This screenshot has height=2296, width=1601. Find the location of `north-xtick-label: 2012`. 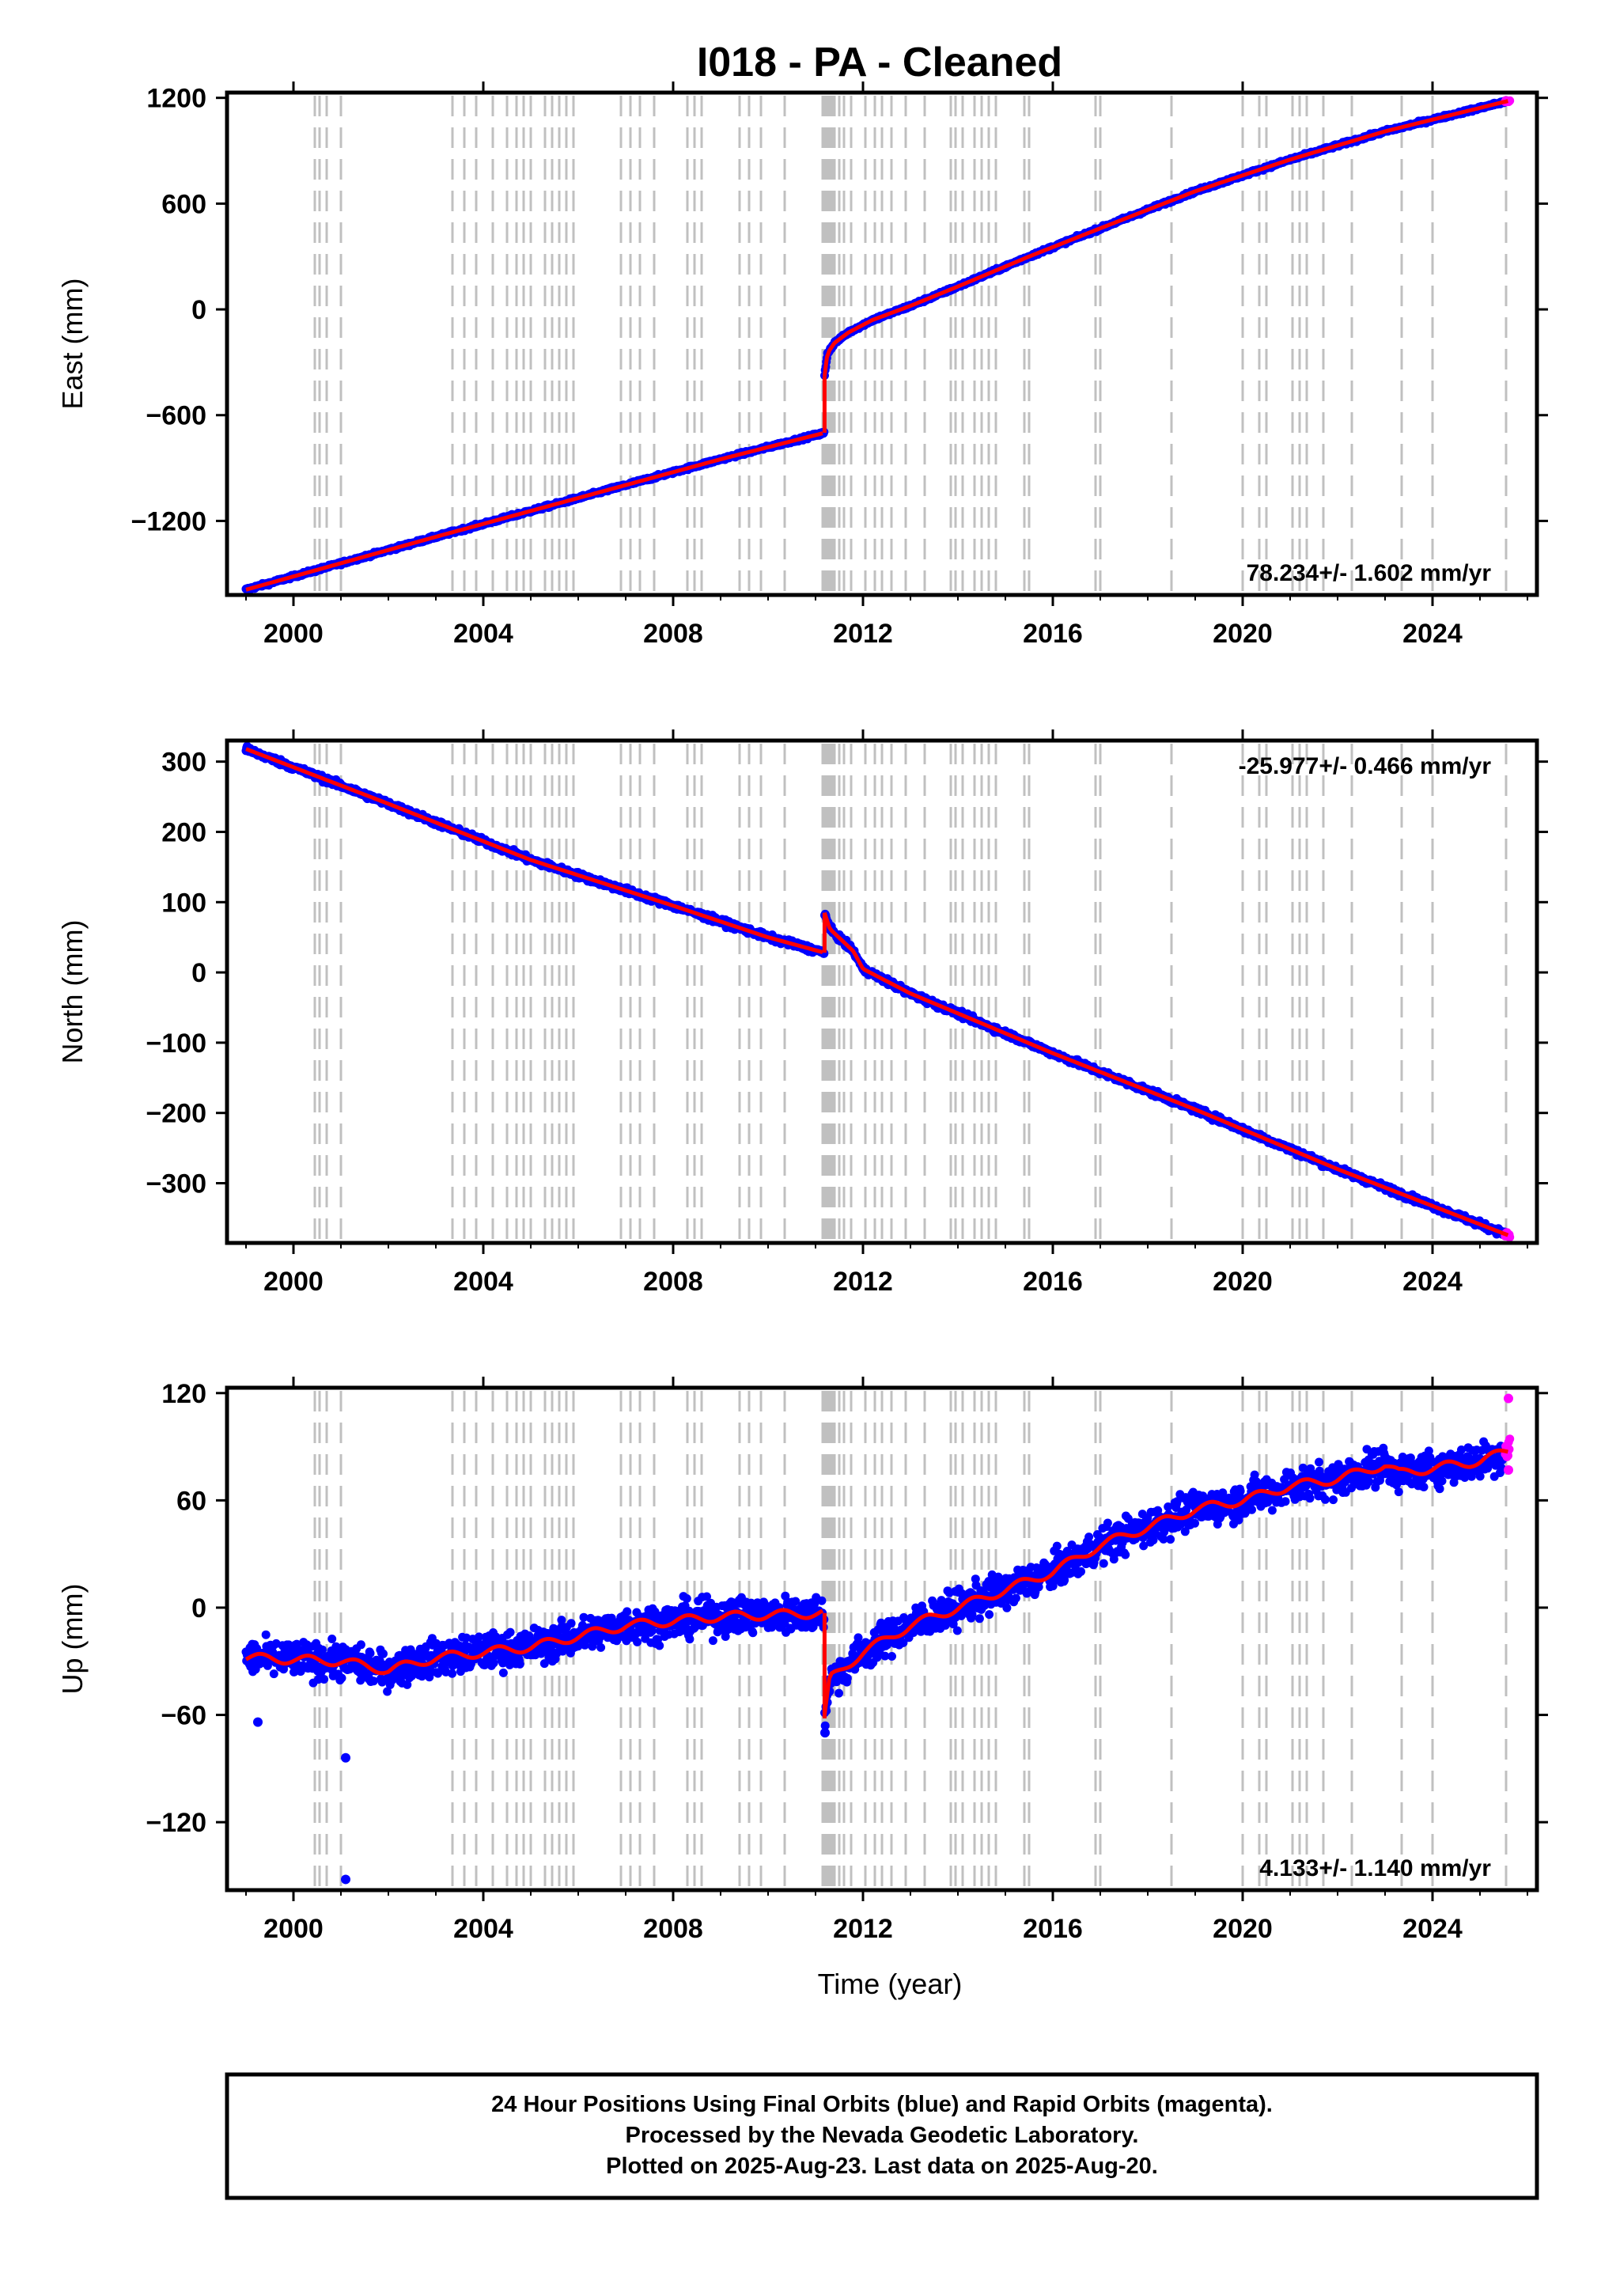

north-xtick-label: 2012 is located at coordinates (863, 1282).